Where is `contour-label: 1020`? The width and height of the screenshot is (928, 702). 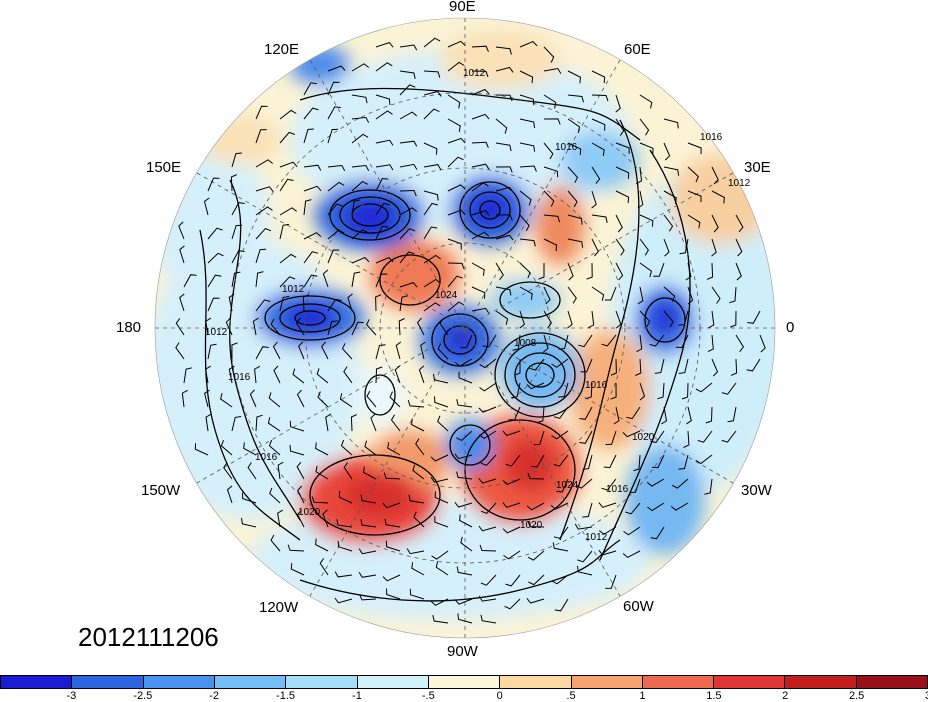 contour-label: 1020 is located at coordinates (643, 437).